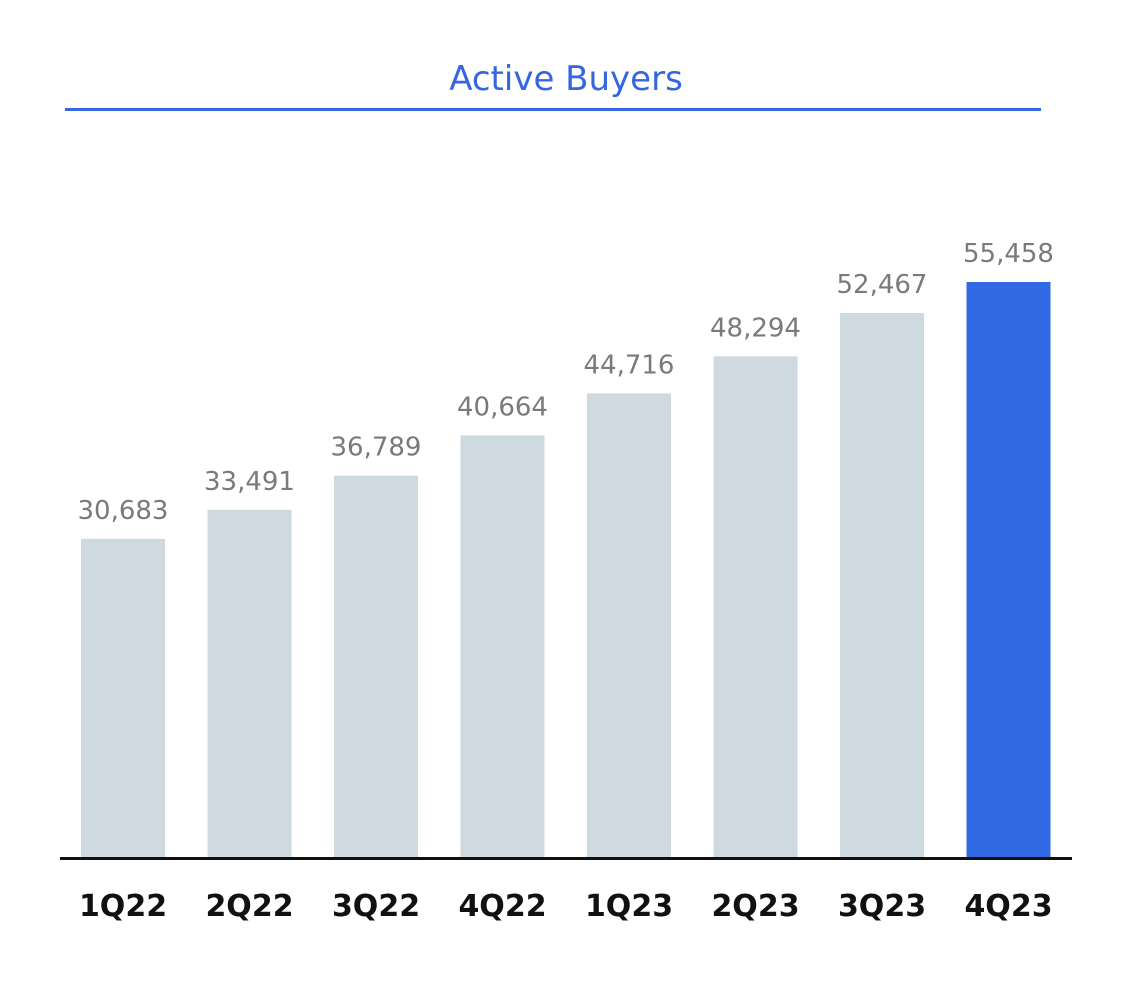 This screenshot has height=1004, width=1122. I want to click on bar-3q22, so click(376, 666).